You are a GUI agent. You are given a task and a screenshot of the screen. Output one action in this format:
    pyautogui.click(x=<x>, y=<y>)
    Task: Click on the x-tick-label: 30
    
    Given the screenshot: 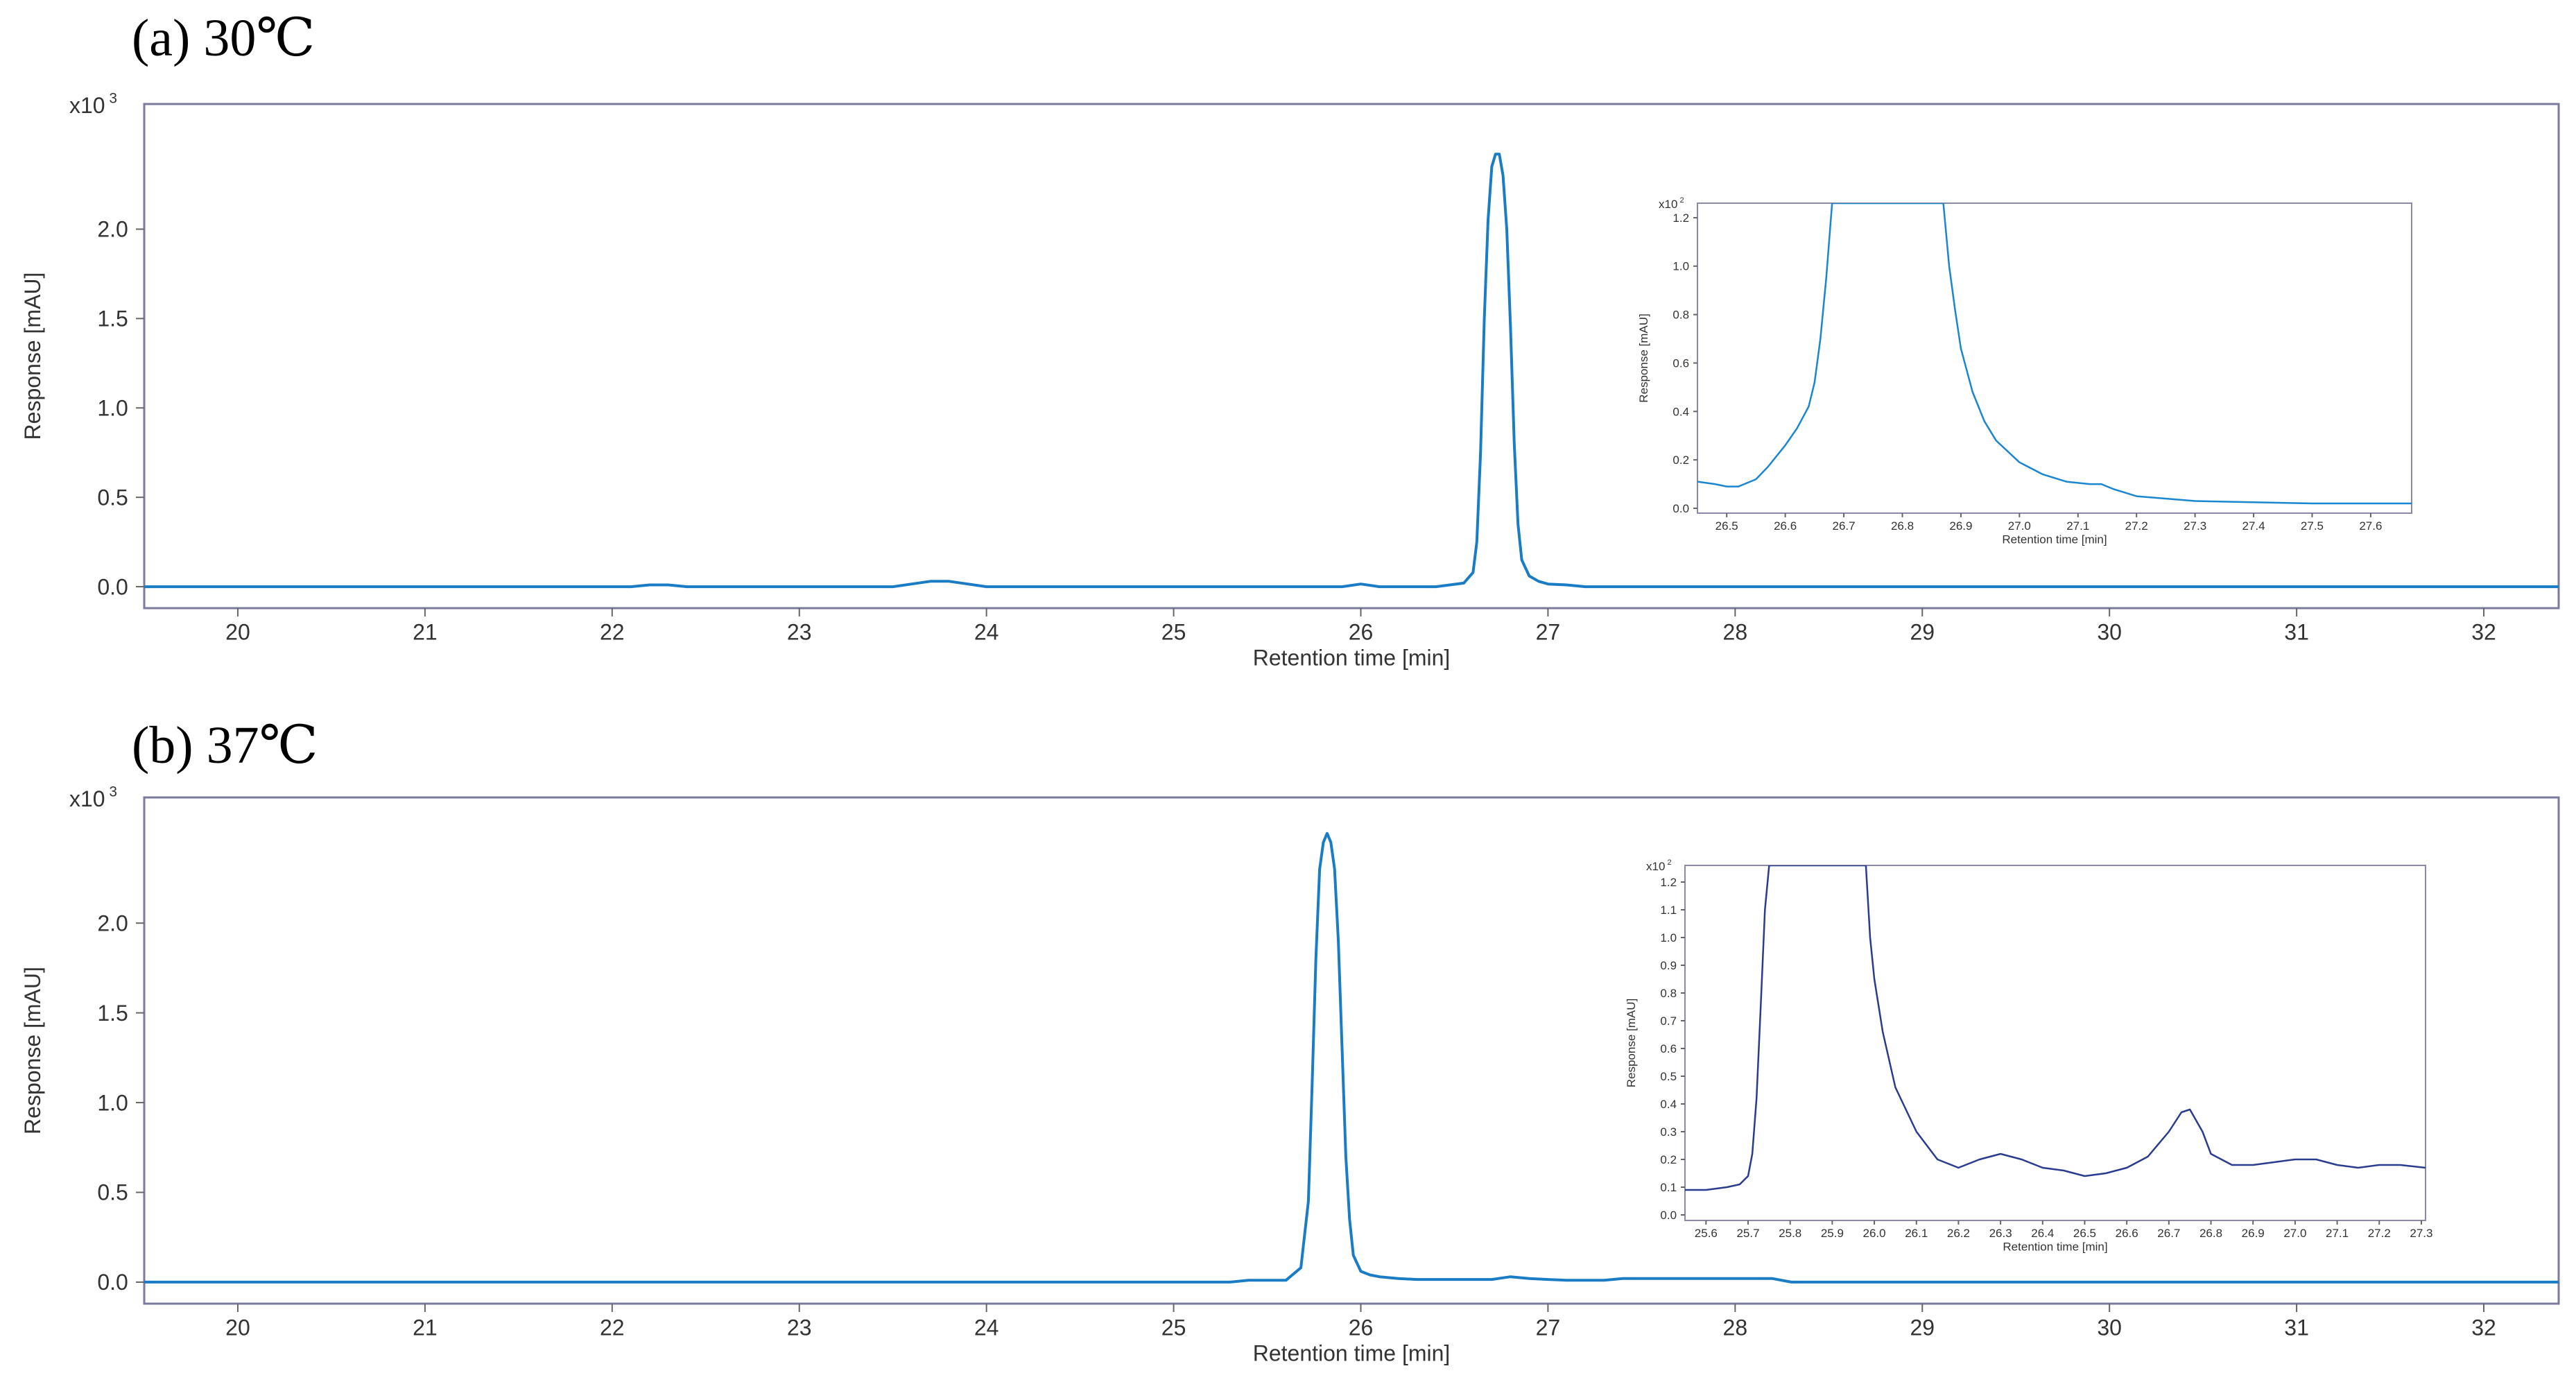 What is the action you would take?
    pyautogui.click(x=2109, y=632)
    